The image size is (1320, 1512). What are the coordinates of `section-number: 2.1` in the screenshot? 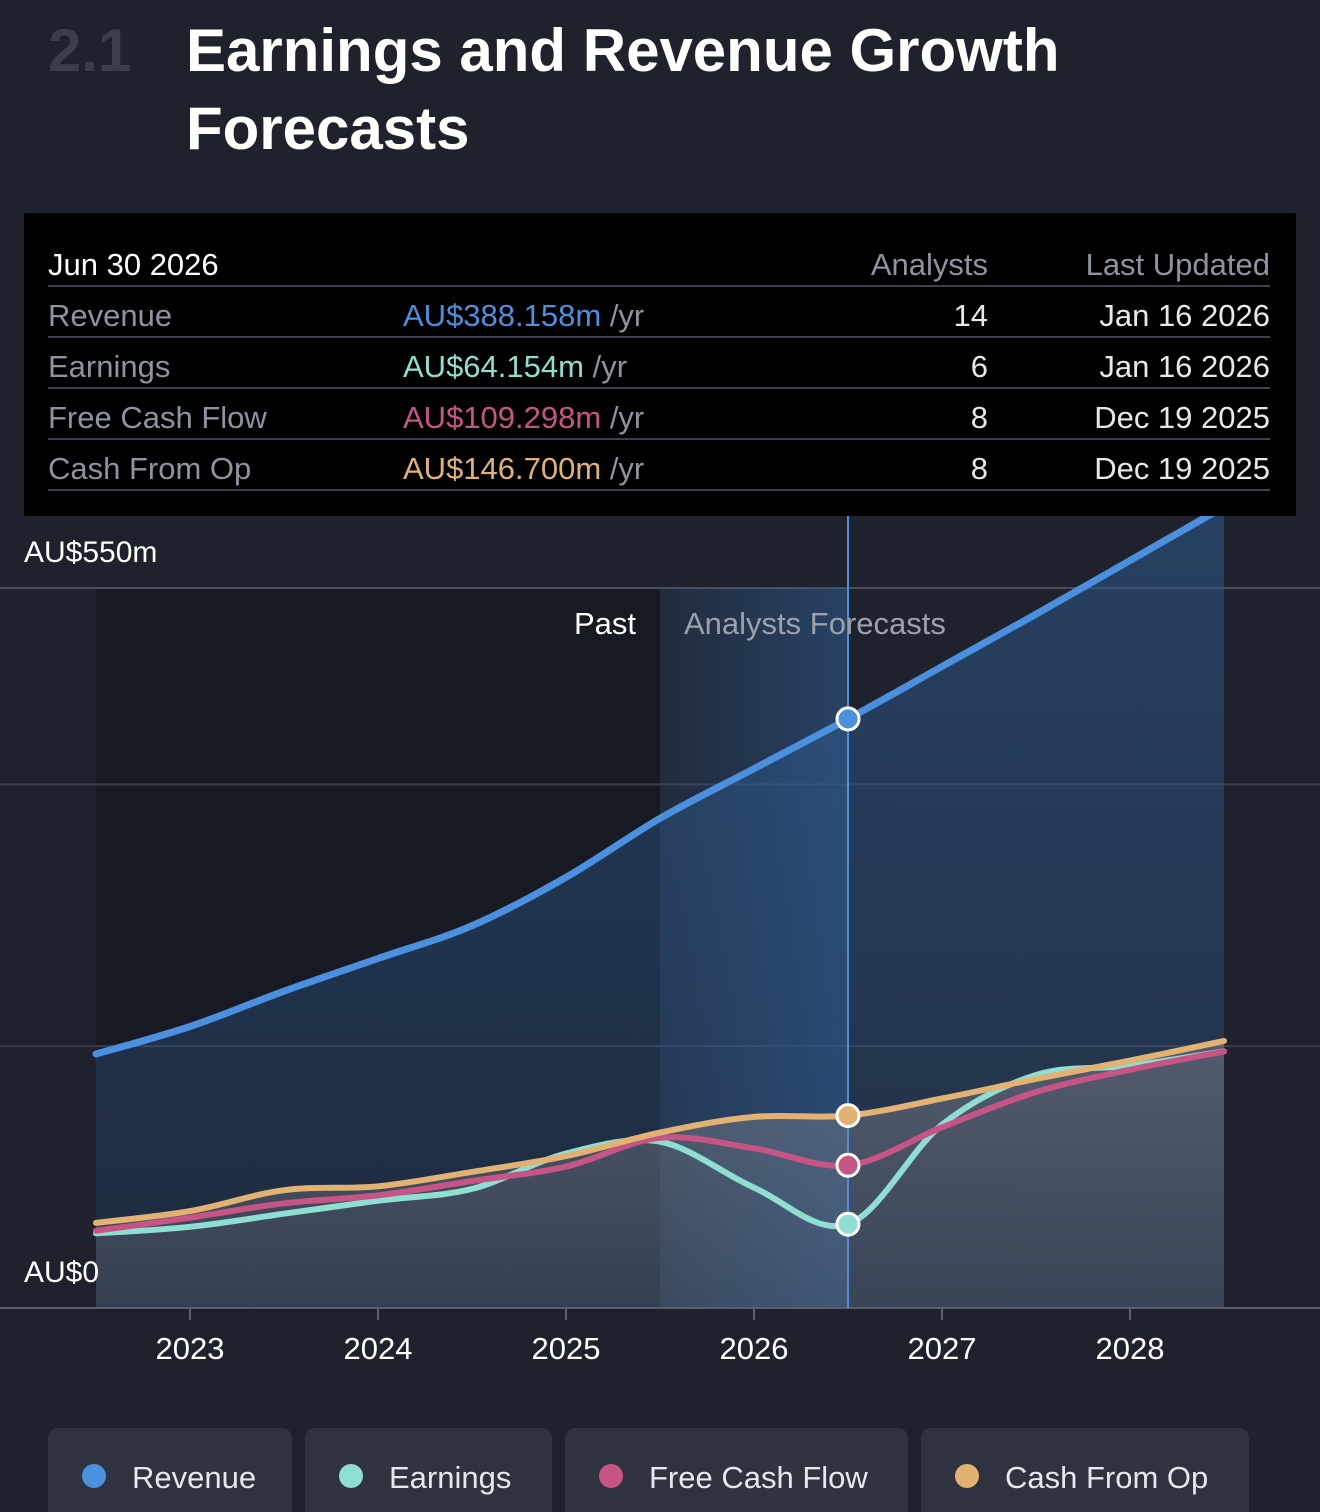 It's located at (90, 50).